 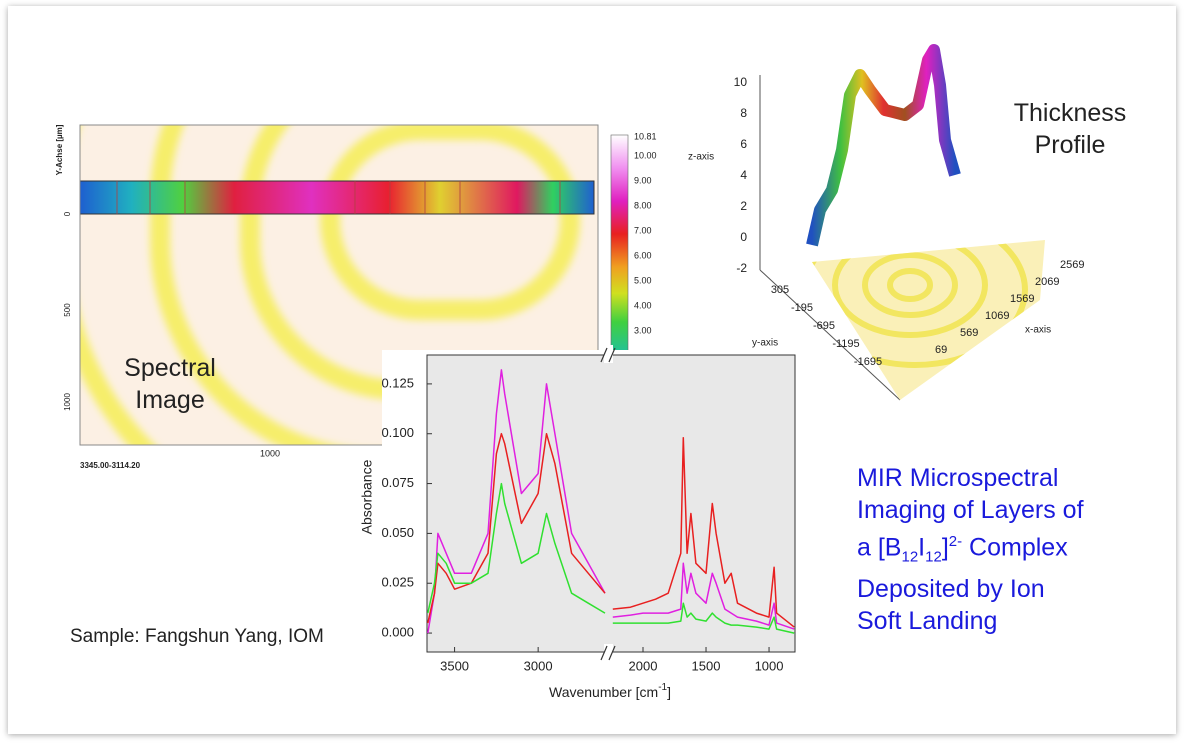 I want to click on x-tick-label: 1500, so click(x=706, y=665).